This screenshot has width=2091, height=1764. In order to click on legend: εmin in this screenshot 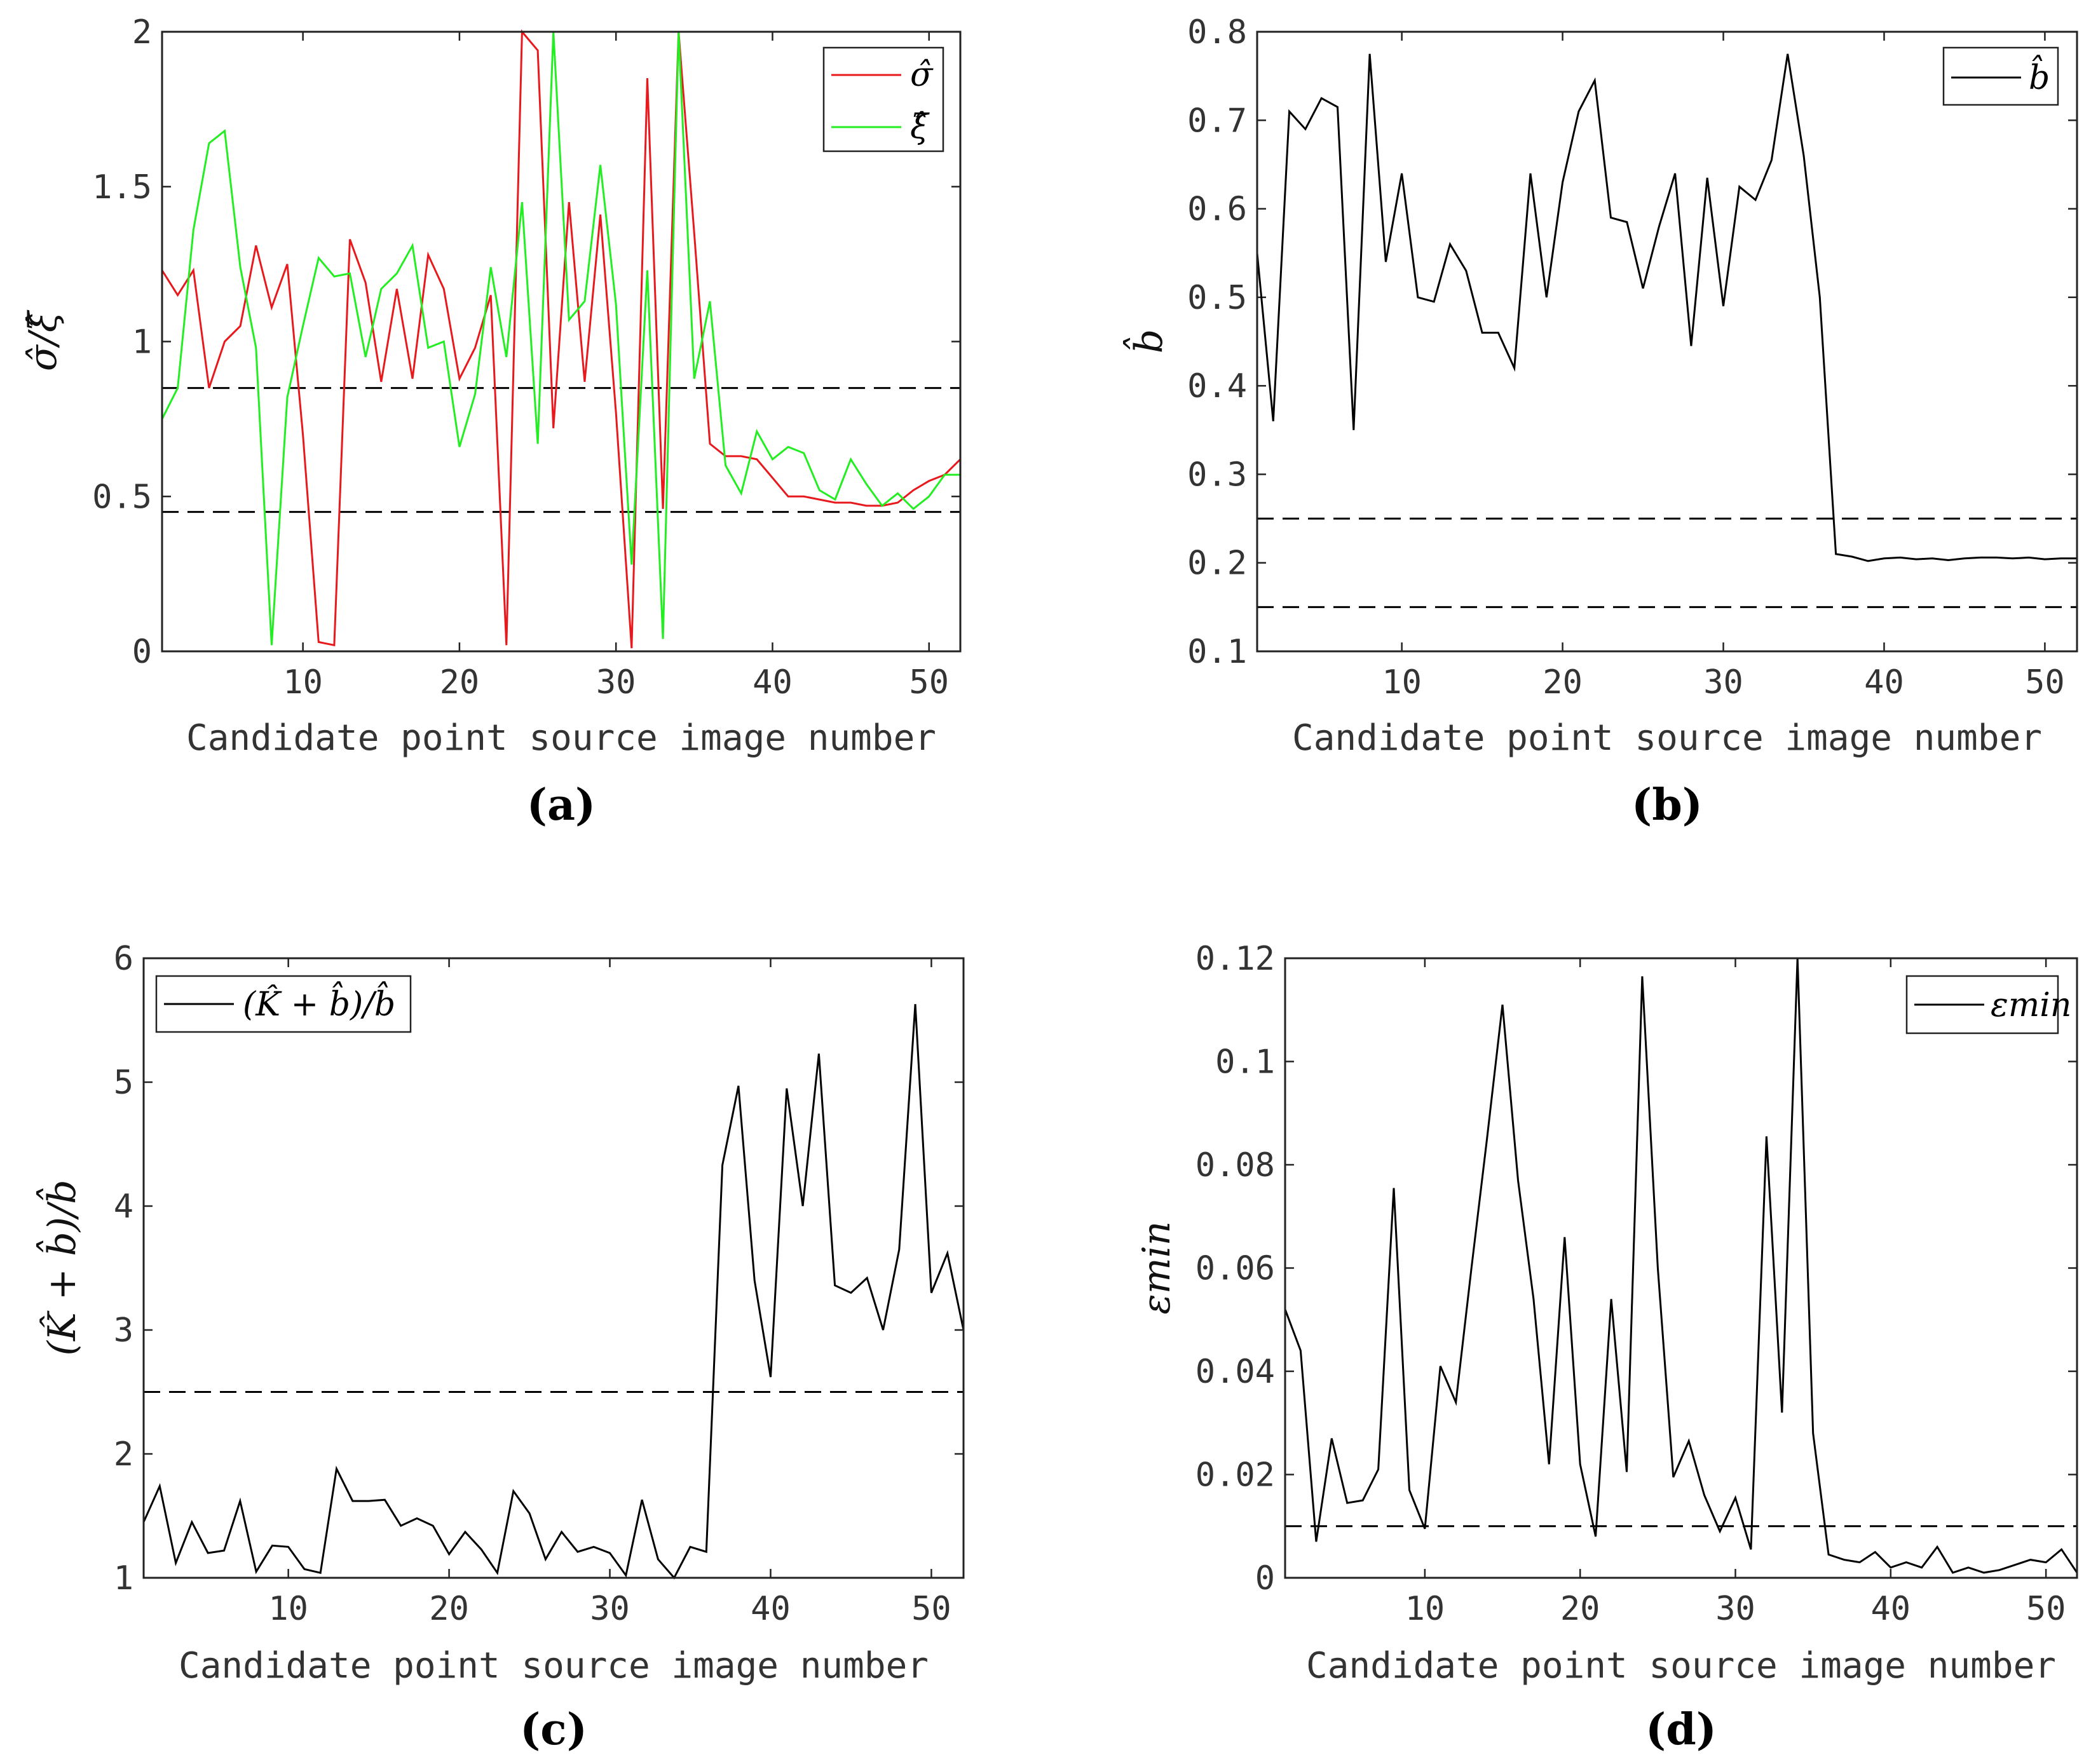, I will do `click(1988, 1005)`.